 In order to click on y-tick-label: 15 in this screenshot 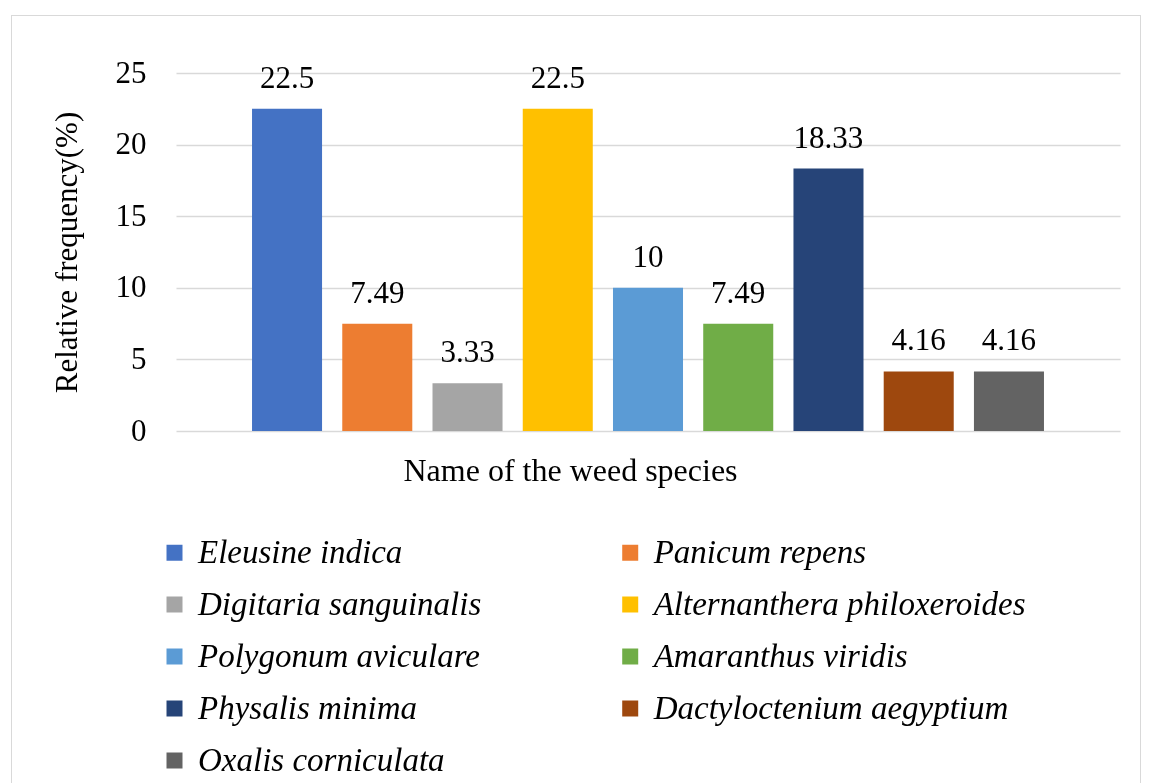, I will do `click(131, 215)`.